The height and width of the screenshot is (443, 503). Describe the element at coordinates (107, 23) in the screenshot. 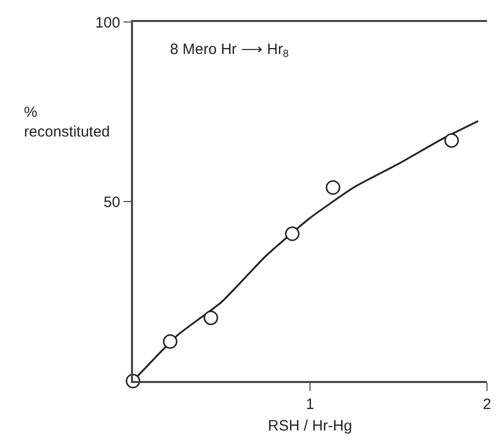

I see `y-tick-label: 100` at that location.